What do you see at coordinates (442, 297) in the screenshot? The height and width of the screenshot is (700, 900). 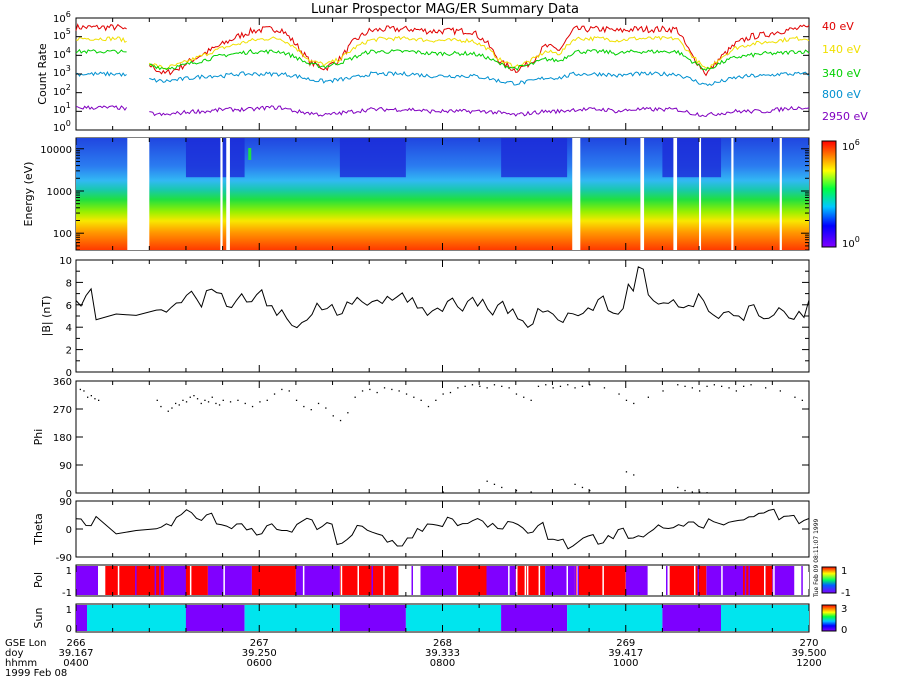 I see `bmag-line` at bounding box center [442, 297].